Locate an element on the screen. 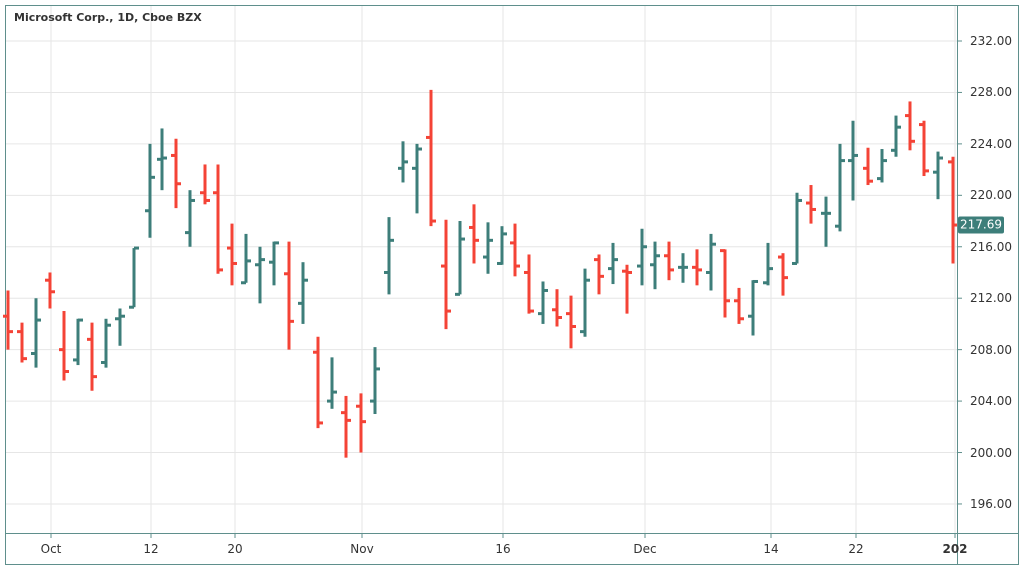 This screenshot has width=1024, height=570. time-tick-label: 16 is located at coordinates (503, 549).